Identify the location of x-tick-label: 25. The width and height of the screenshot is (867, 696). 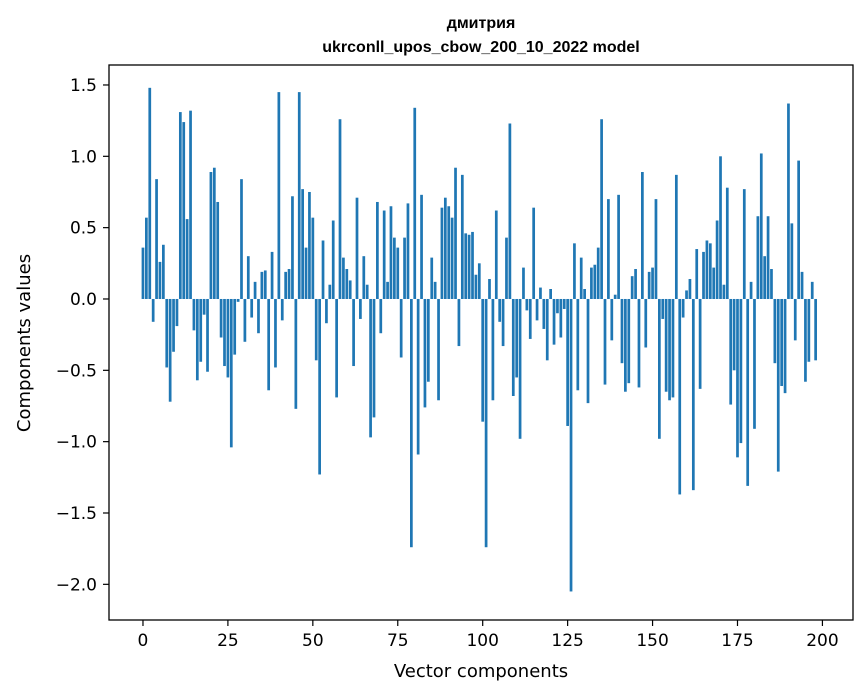
(228, 641).